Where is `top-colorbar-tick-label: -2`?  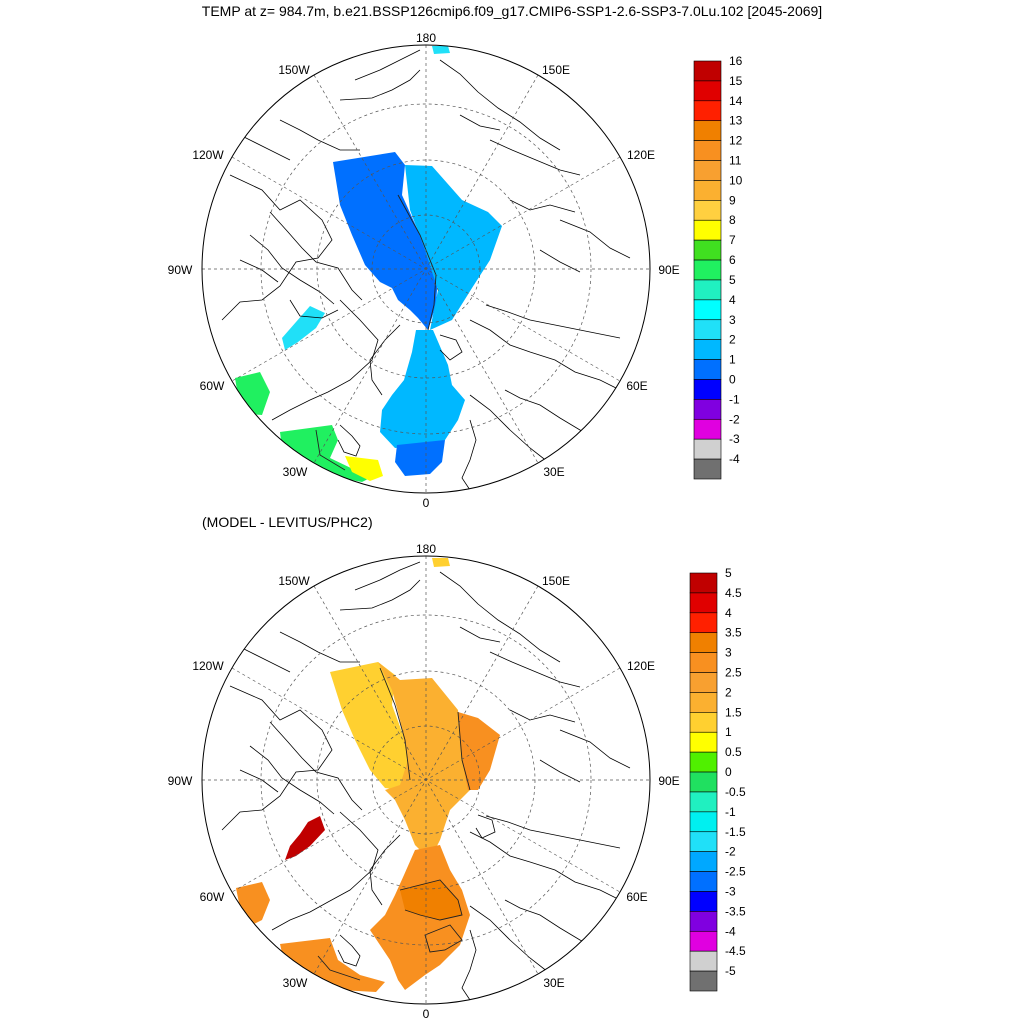 top-colorbar-tick-label: -2 is located at coordinates (734, 419).